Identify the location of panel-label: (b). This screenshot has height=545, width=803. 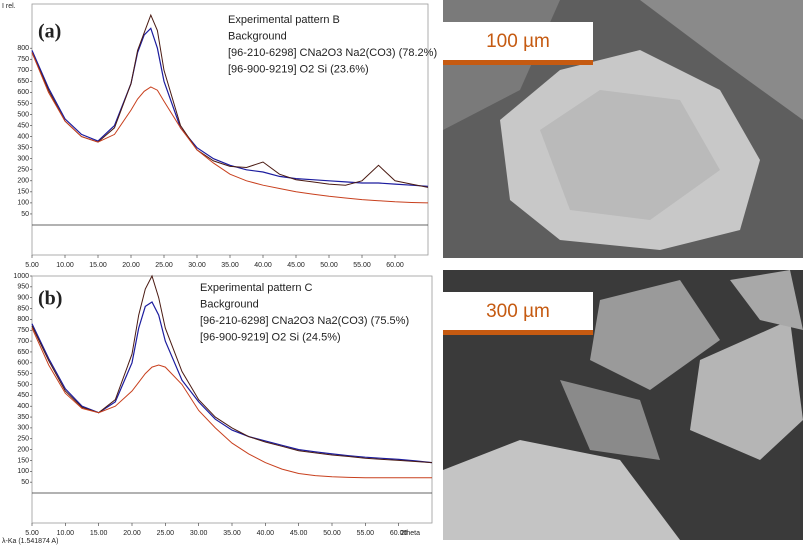
(50, 299).